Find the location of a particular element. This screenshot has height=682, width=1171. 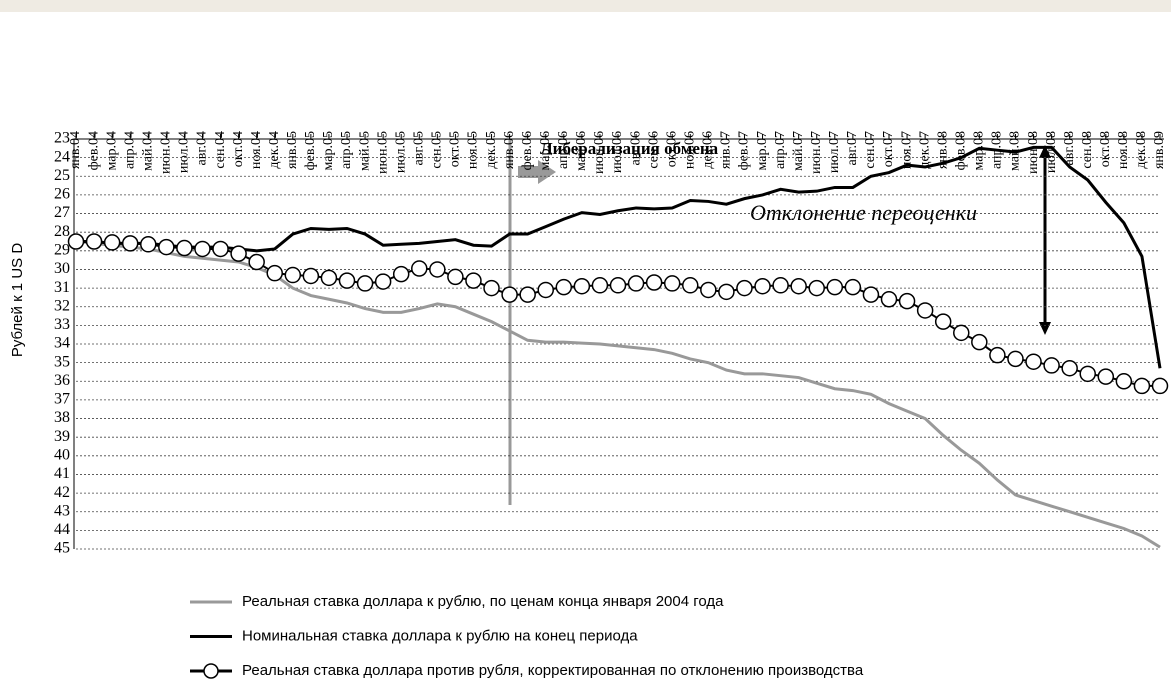

x-tick-label: май.04 is located at coordinates (147, 151).